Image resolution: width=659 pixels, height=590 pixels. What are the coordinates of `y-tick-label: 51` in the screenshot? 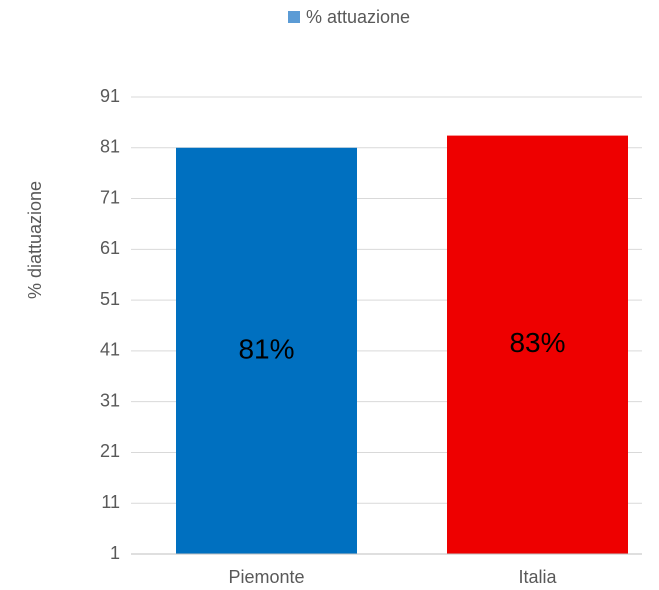 It's located at (110, 299).